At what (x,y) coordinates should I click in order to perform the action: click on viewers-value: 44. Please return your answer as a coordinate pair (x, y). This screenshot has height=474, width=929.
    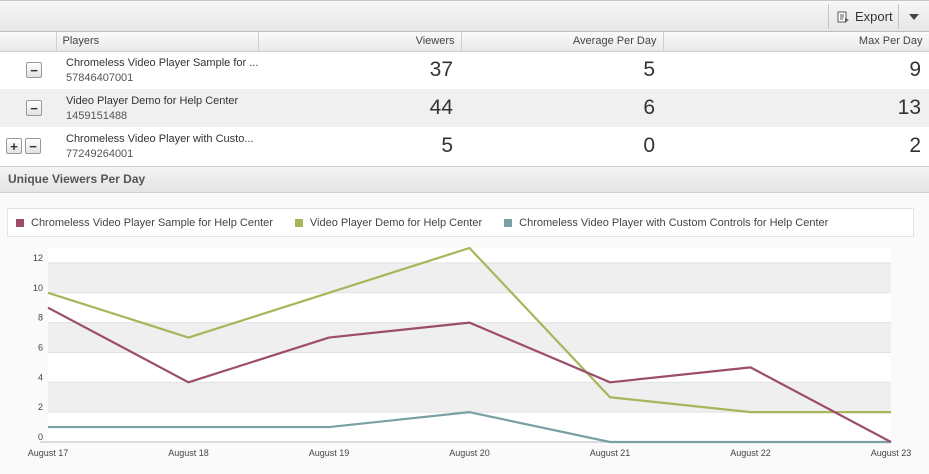
    Looking at the image, I should click on (359, 108).